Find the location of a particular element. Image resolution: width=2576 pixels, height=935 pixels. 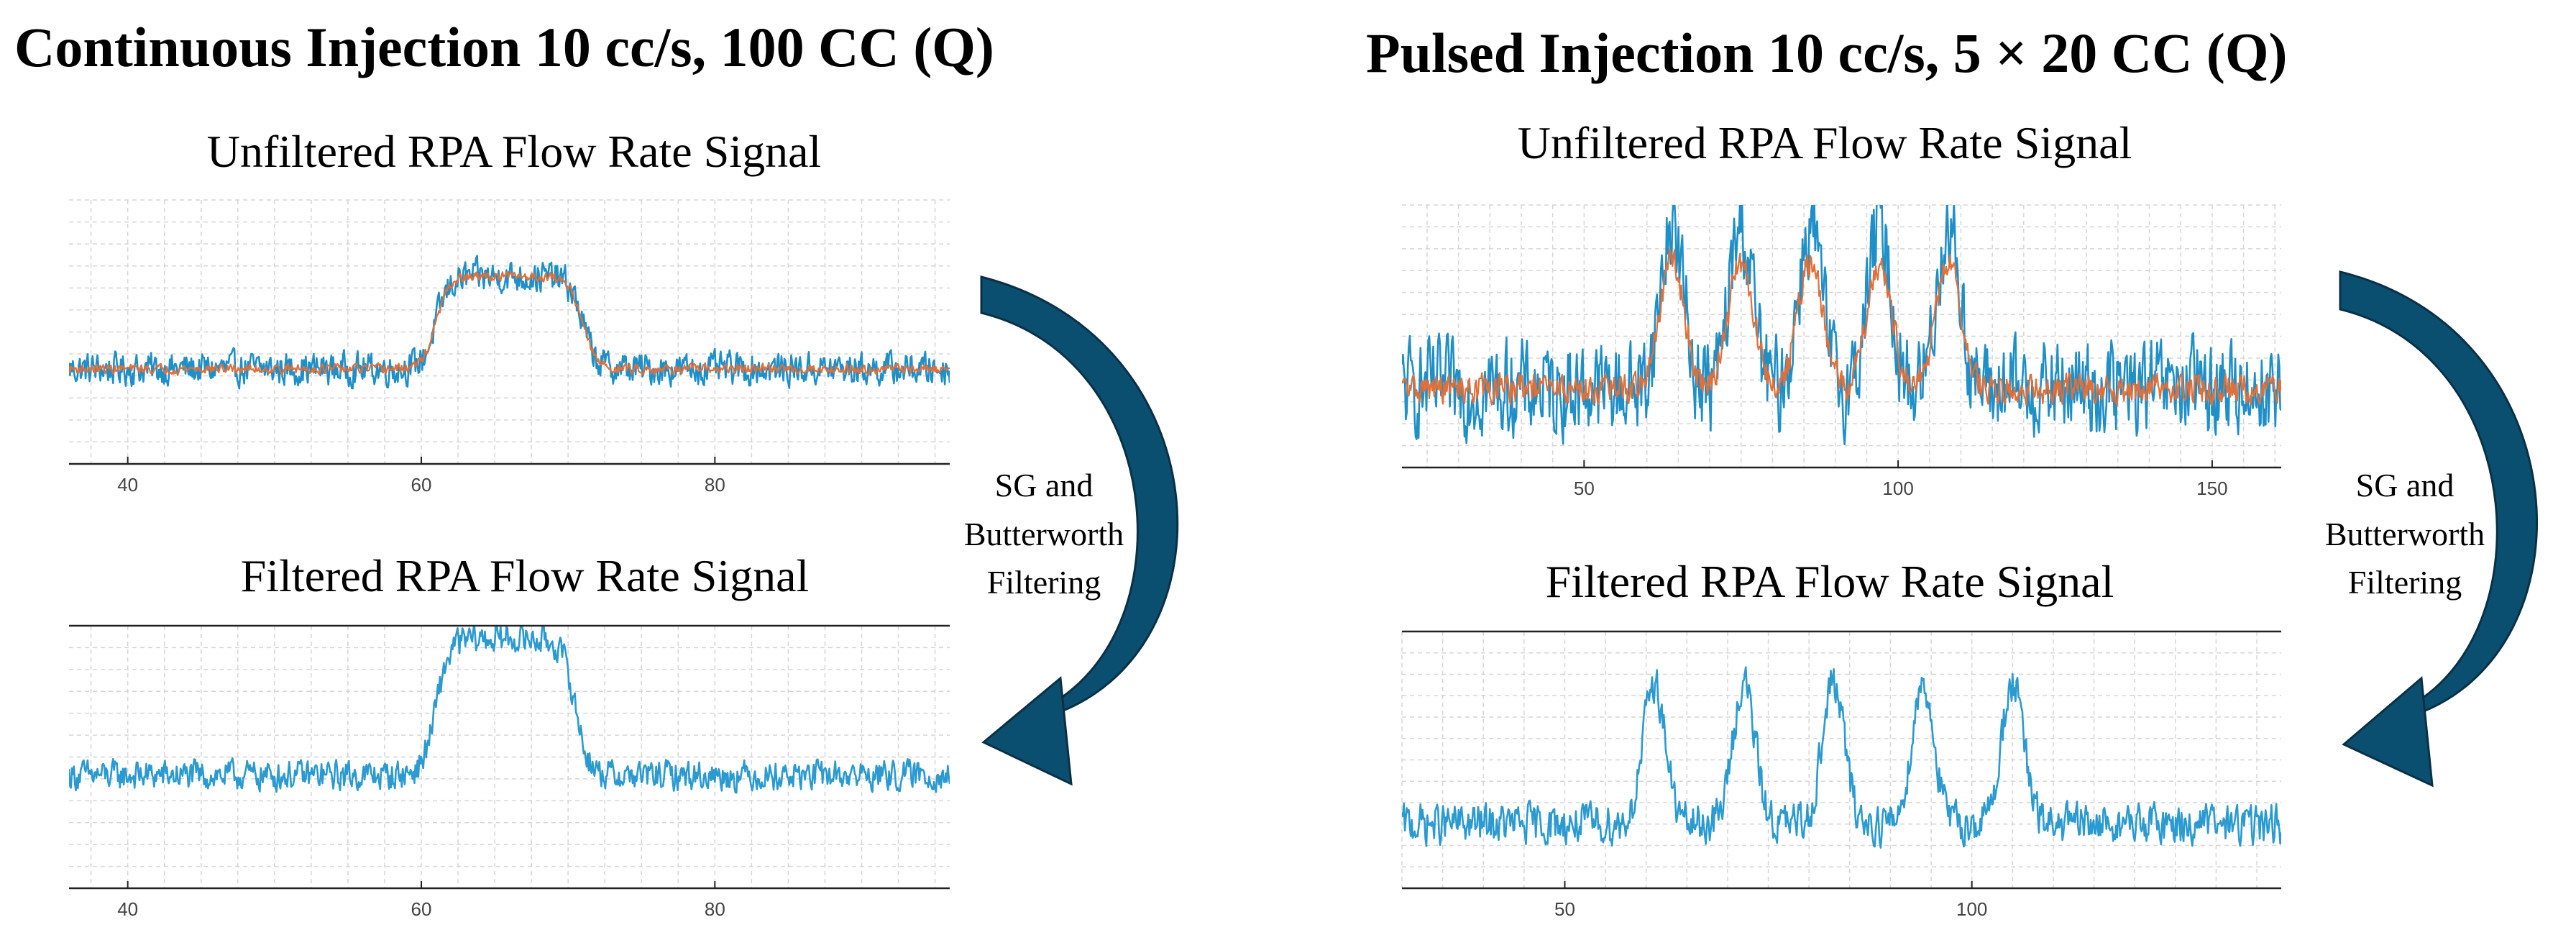

right-unfiltered-tick-label: 100 is located at coordinates (1898, 489).